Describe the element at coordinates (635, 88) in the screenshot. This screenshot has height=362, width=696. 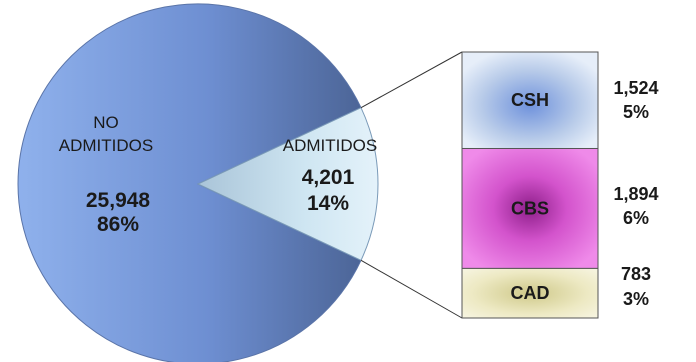
I see `bar-value-label: 1,524` at that location.